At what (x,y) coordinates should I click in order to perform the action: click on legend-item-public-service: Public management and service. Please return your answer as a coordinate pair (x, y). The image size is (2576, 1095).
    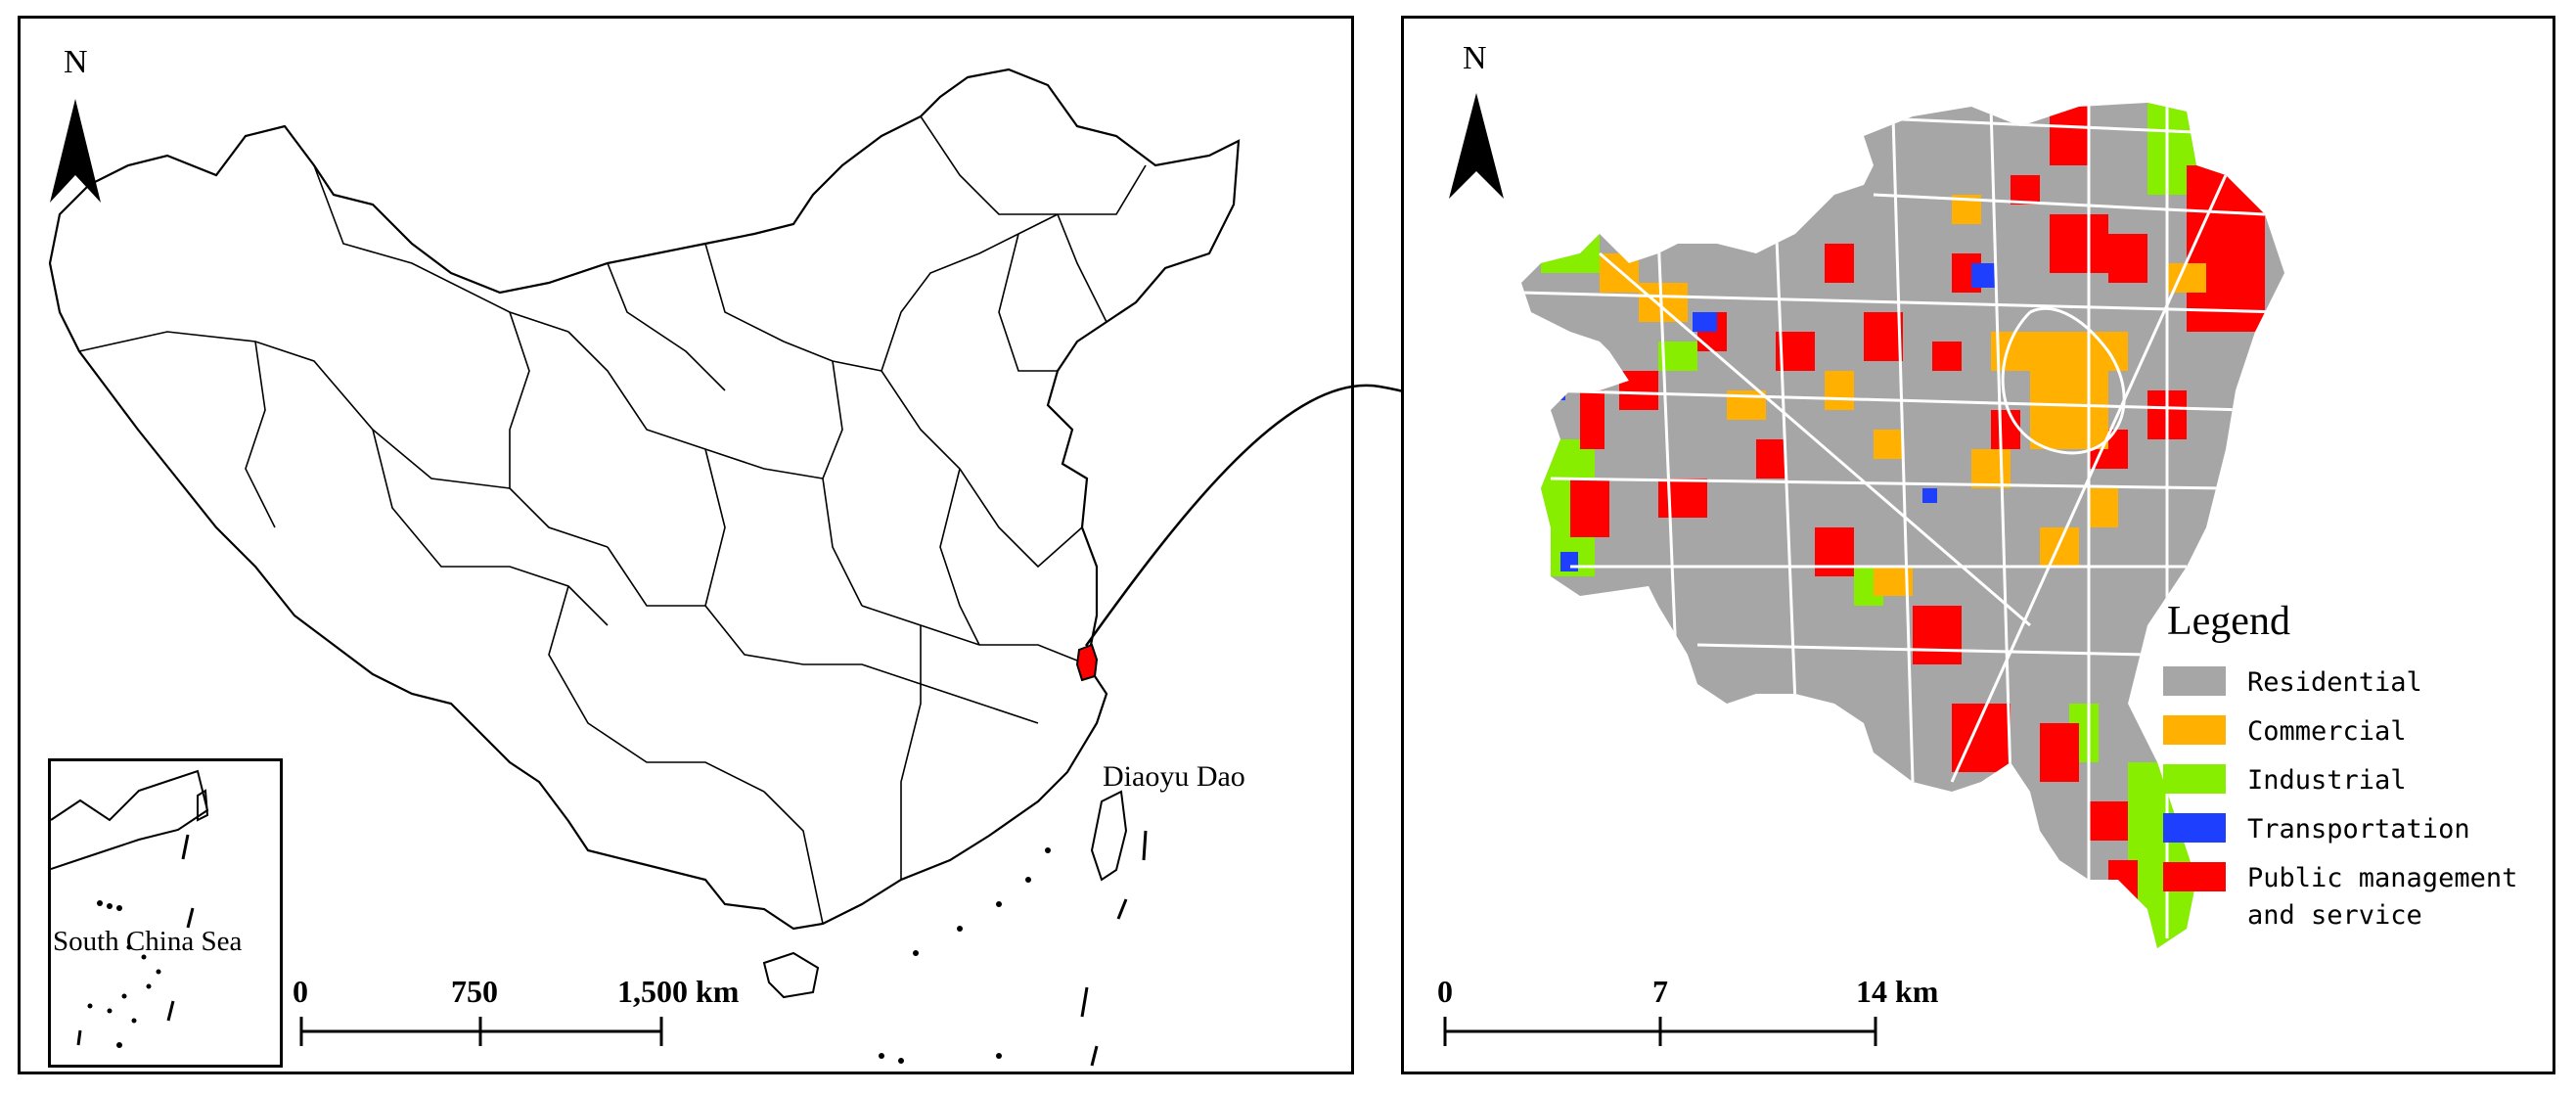
    Looking at the image, I should click on (2340, 897).